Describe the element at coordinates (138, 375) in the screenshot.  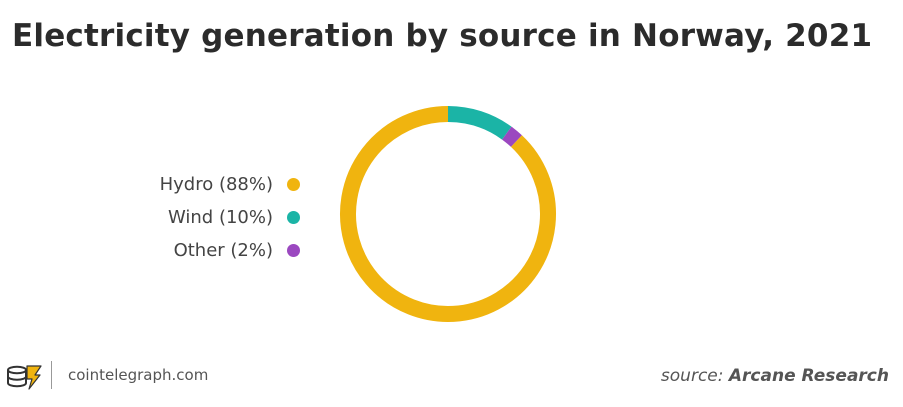
I see `footer-site-link: cointelegraph.com` at that location.